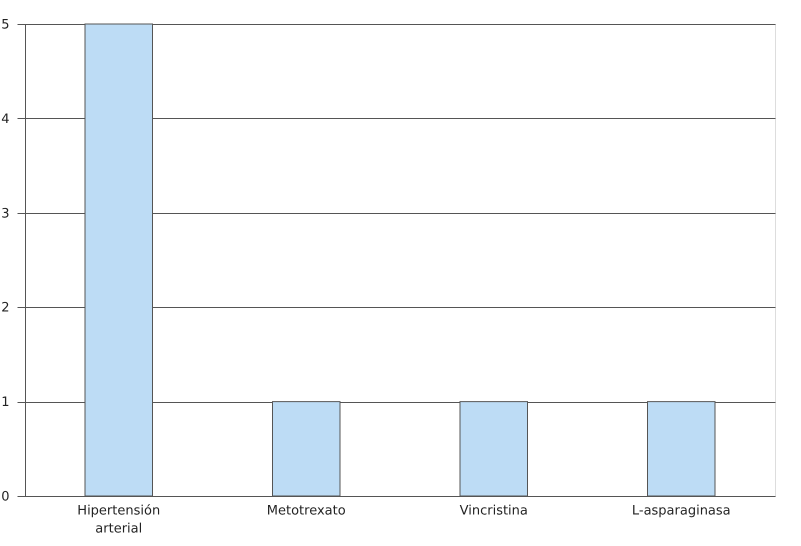  Describe the element at coordinates (118, 520) in the screenshot. I see `x-tick-label: Hipertensión arterial` at that location.